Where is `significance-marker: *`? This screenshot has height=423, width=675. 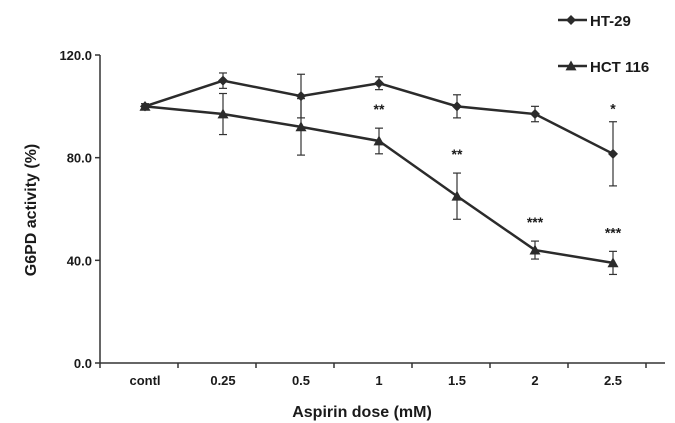 significance-marker: * is located at coordinates (613, 109).